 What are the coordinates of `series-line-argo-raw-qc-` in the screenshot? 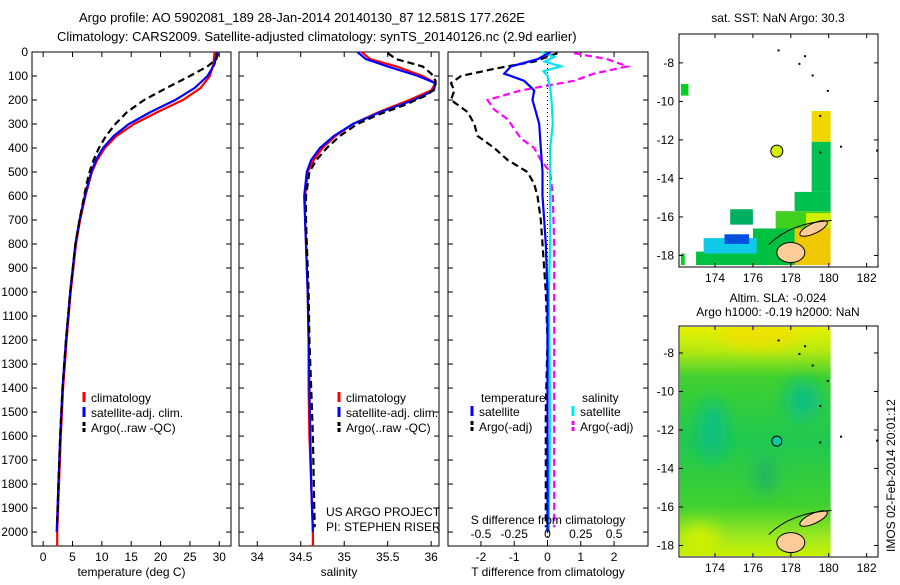 It's located at (370, 290).